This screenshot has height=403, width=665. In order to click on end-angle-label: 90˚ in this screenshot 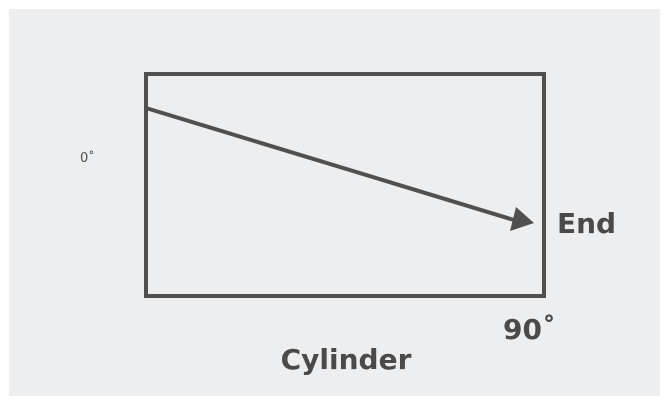, I will do `click(529, 329)`.